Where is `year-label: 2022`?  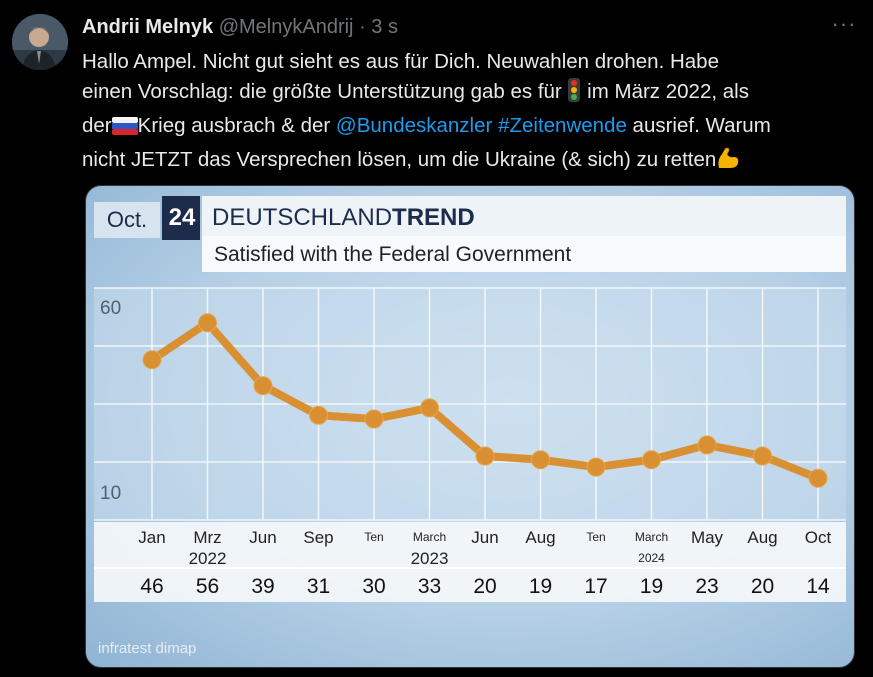 year-label: 2022 is located at coordinates (208, 558).